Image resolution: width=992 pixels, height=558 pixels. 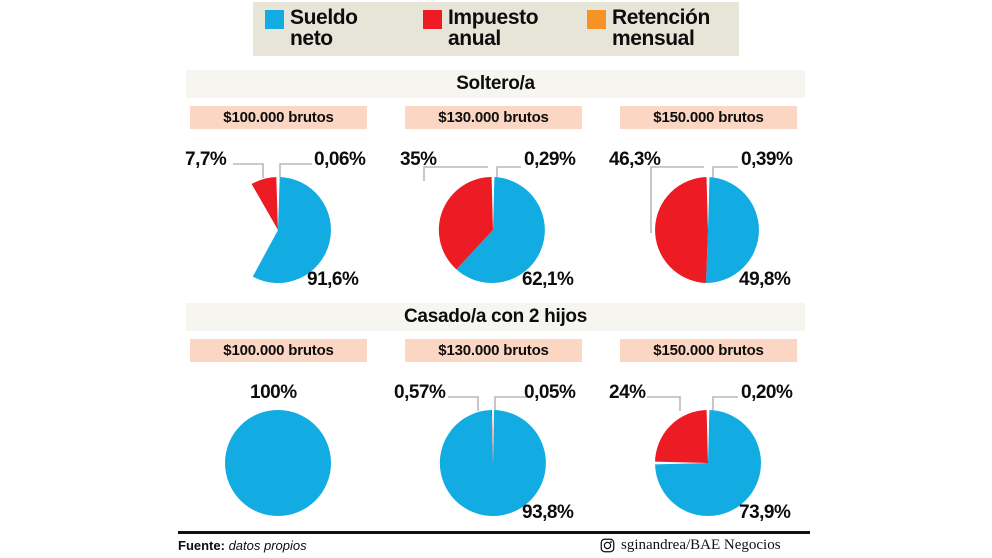 I want to click on pie-chart-casado-150000: 24% 0,20% 73,9%, so click(x=712, y=463).